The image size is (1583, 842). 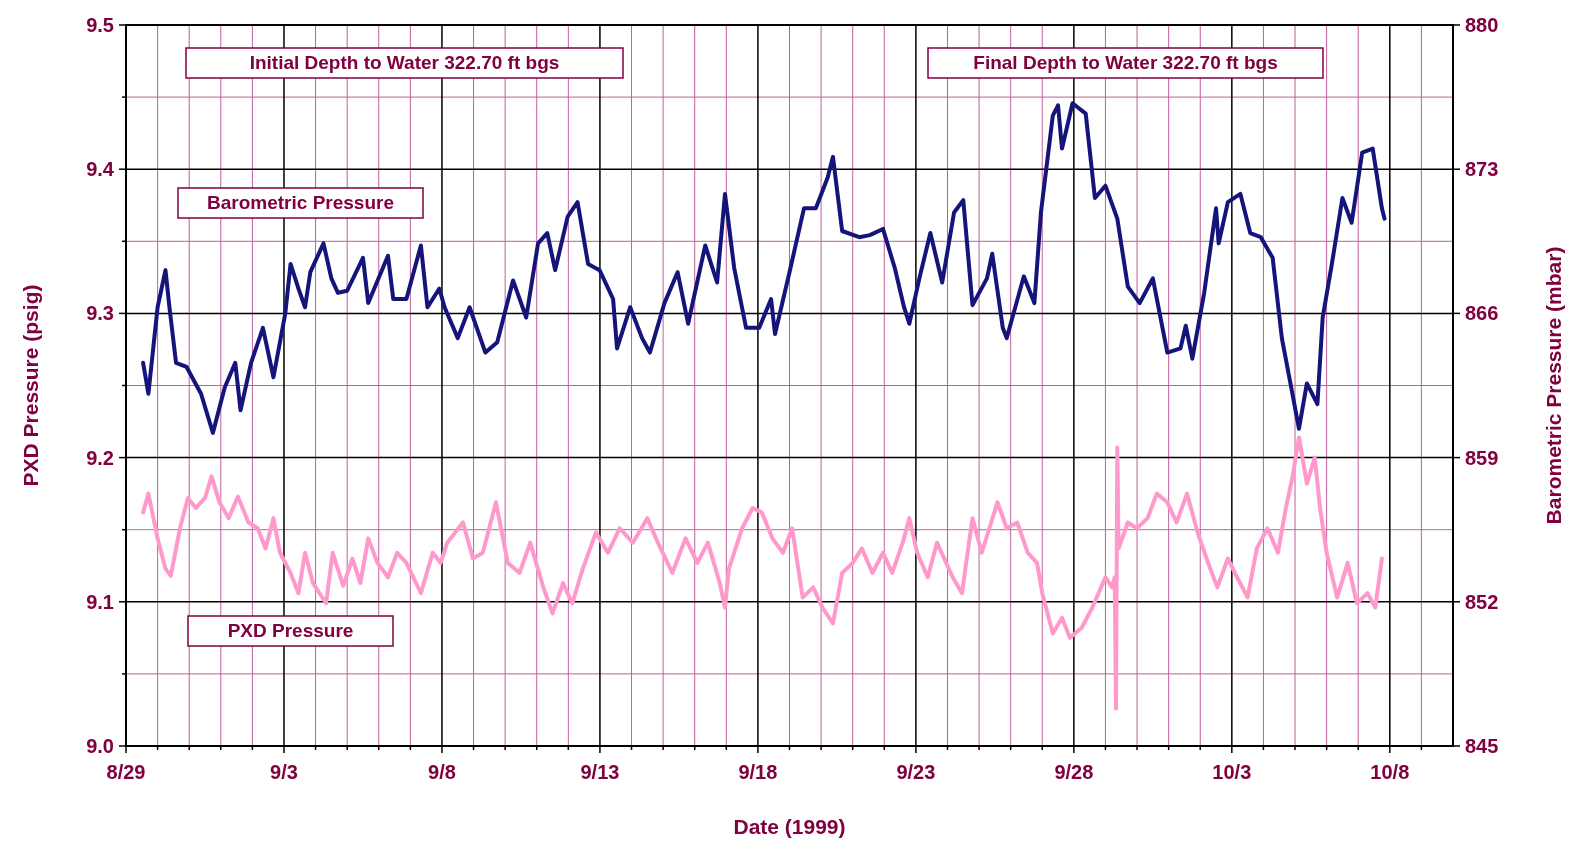 I want to click on y-tick-label: 9.0, so click(x=100, y=746).